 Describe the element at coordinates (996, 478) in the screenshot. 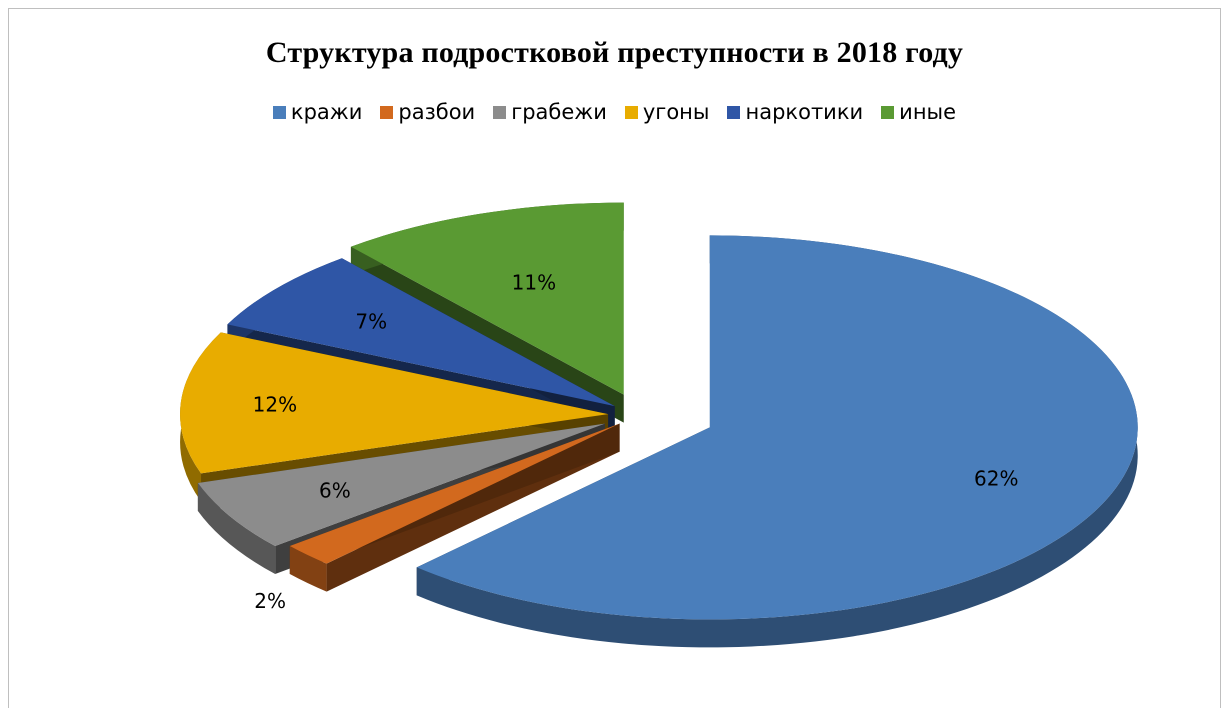

I see `data-label-0: 62%` at that location.